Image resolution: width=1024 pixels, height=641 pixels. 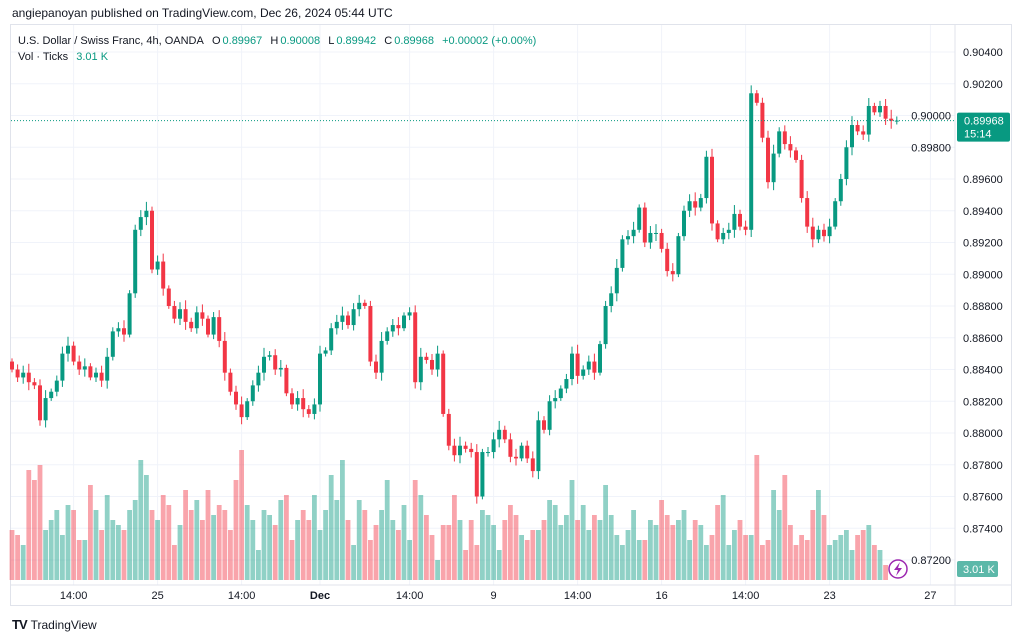 What do you see at coordinates (356, 41) in the screenshot?
I see `legend-low: 0.89942` at bounding box center [356, 41].